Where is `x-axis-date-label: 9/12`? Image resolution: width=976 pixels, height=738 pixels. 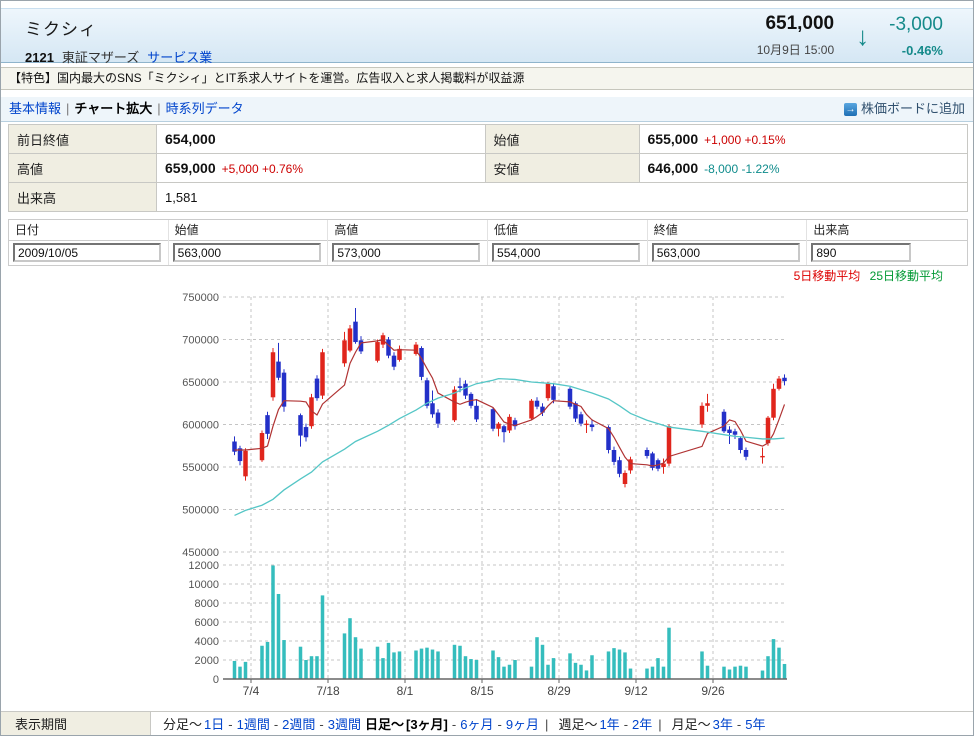 x-axis-date-label: 9/12 is located at coordinates (636, 691).